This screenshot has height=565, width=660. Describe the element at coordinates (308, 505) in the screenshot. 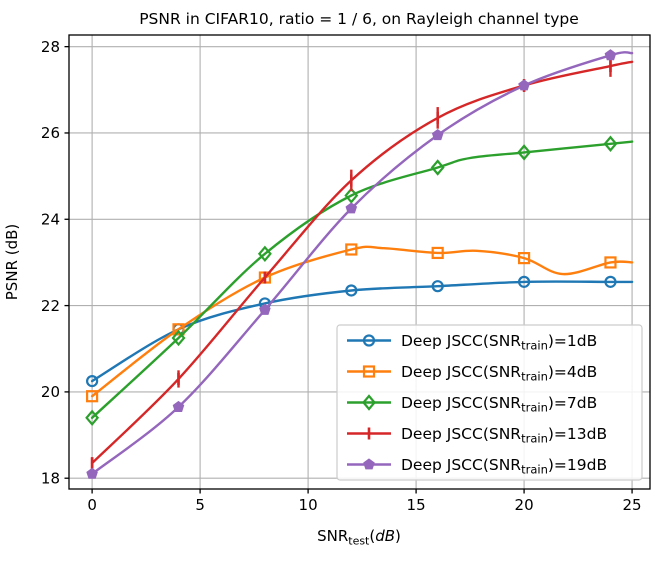

I see `x-tick-label: 10` at that location.